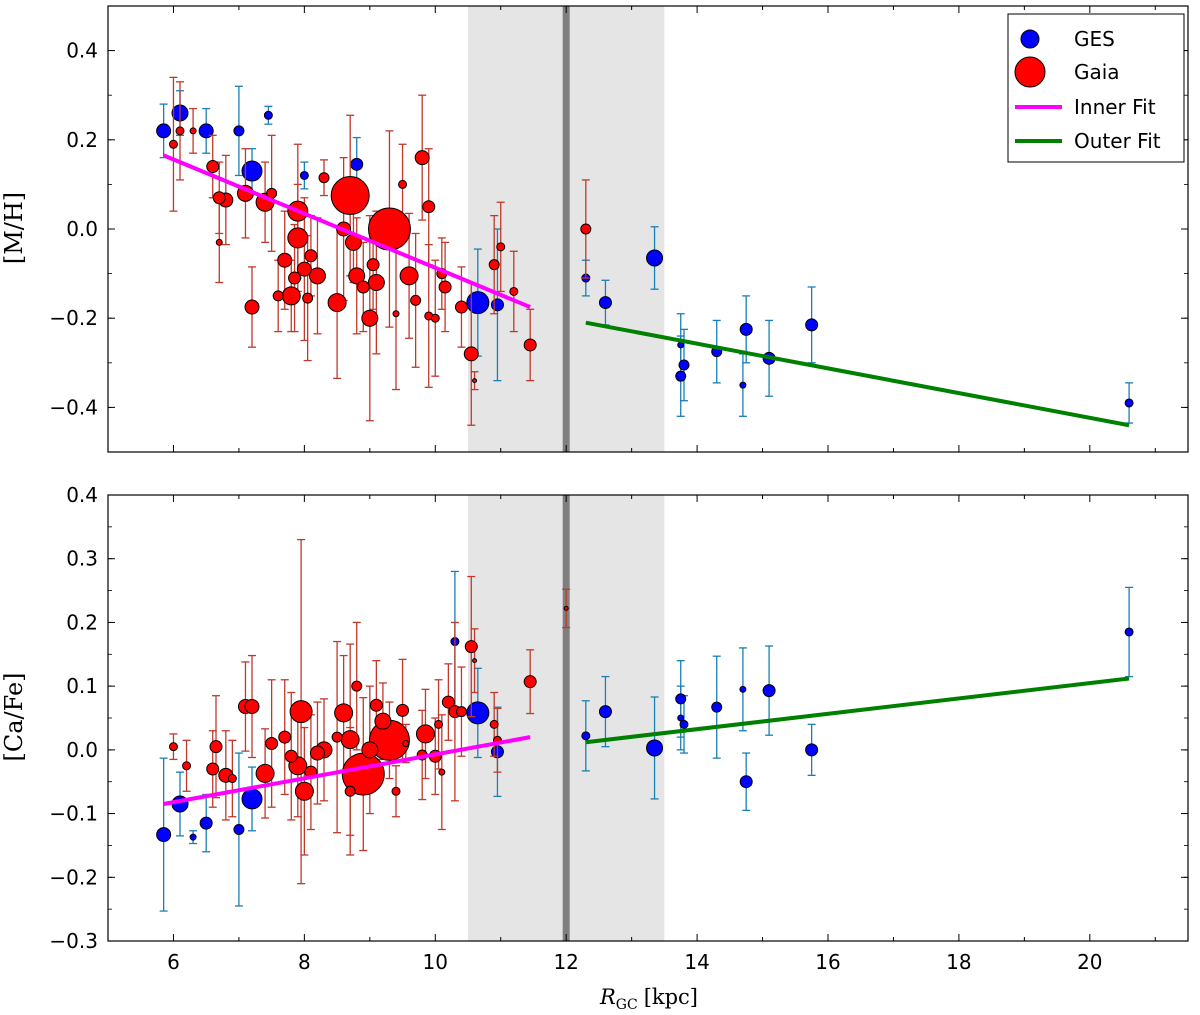 This screenshot has width=1200, height=1015. I want to click on x-tick-label: 10, so click(435, 962).